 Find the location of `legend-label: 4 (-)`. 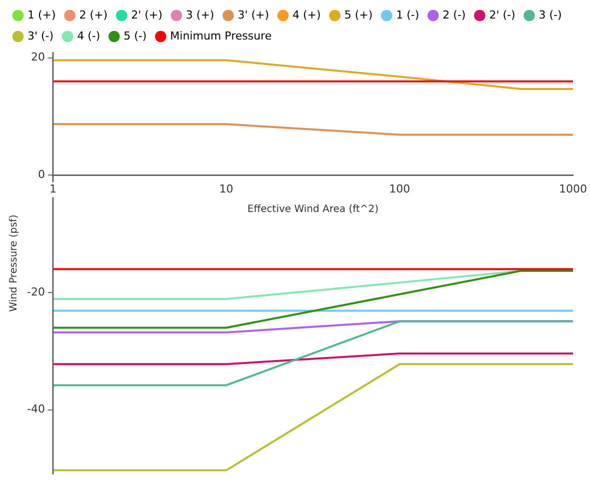

legend-label: 4 (-) is located at coordinates (88, 35).